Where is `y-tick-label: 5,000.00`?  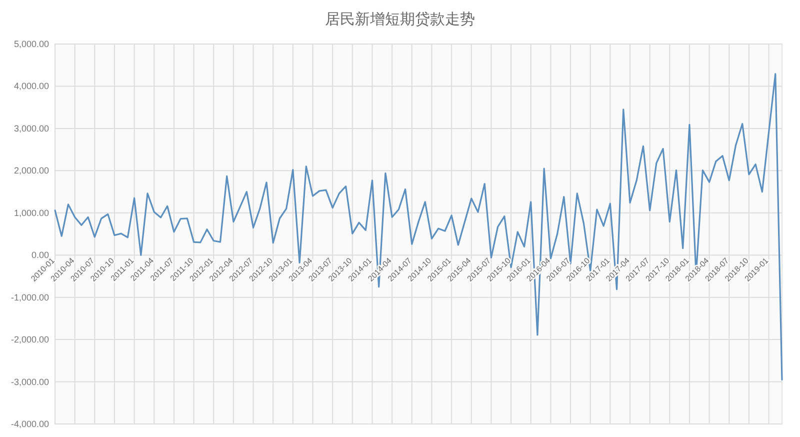 y-tick-label: 5,000.00 is located at coordinates (31, 44).